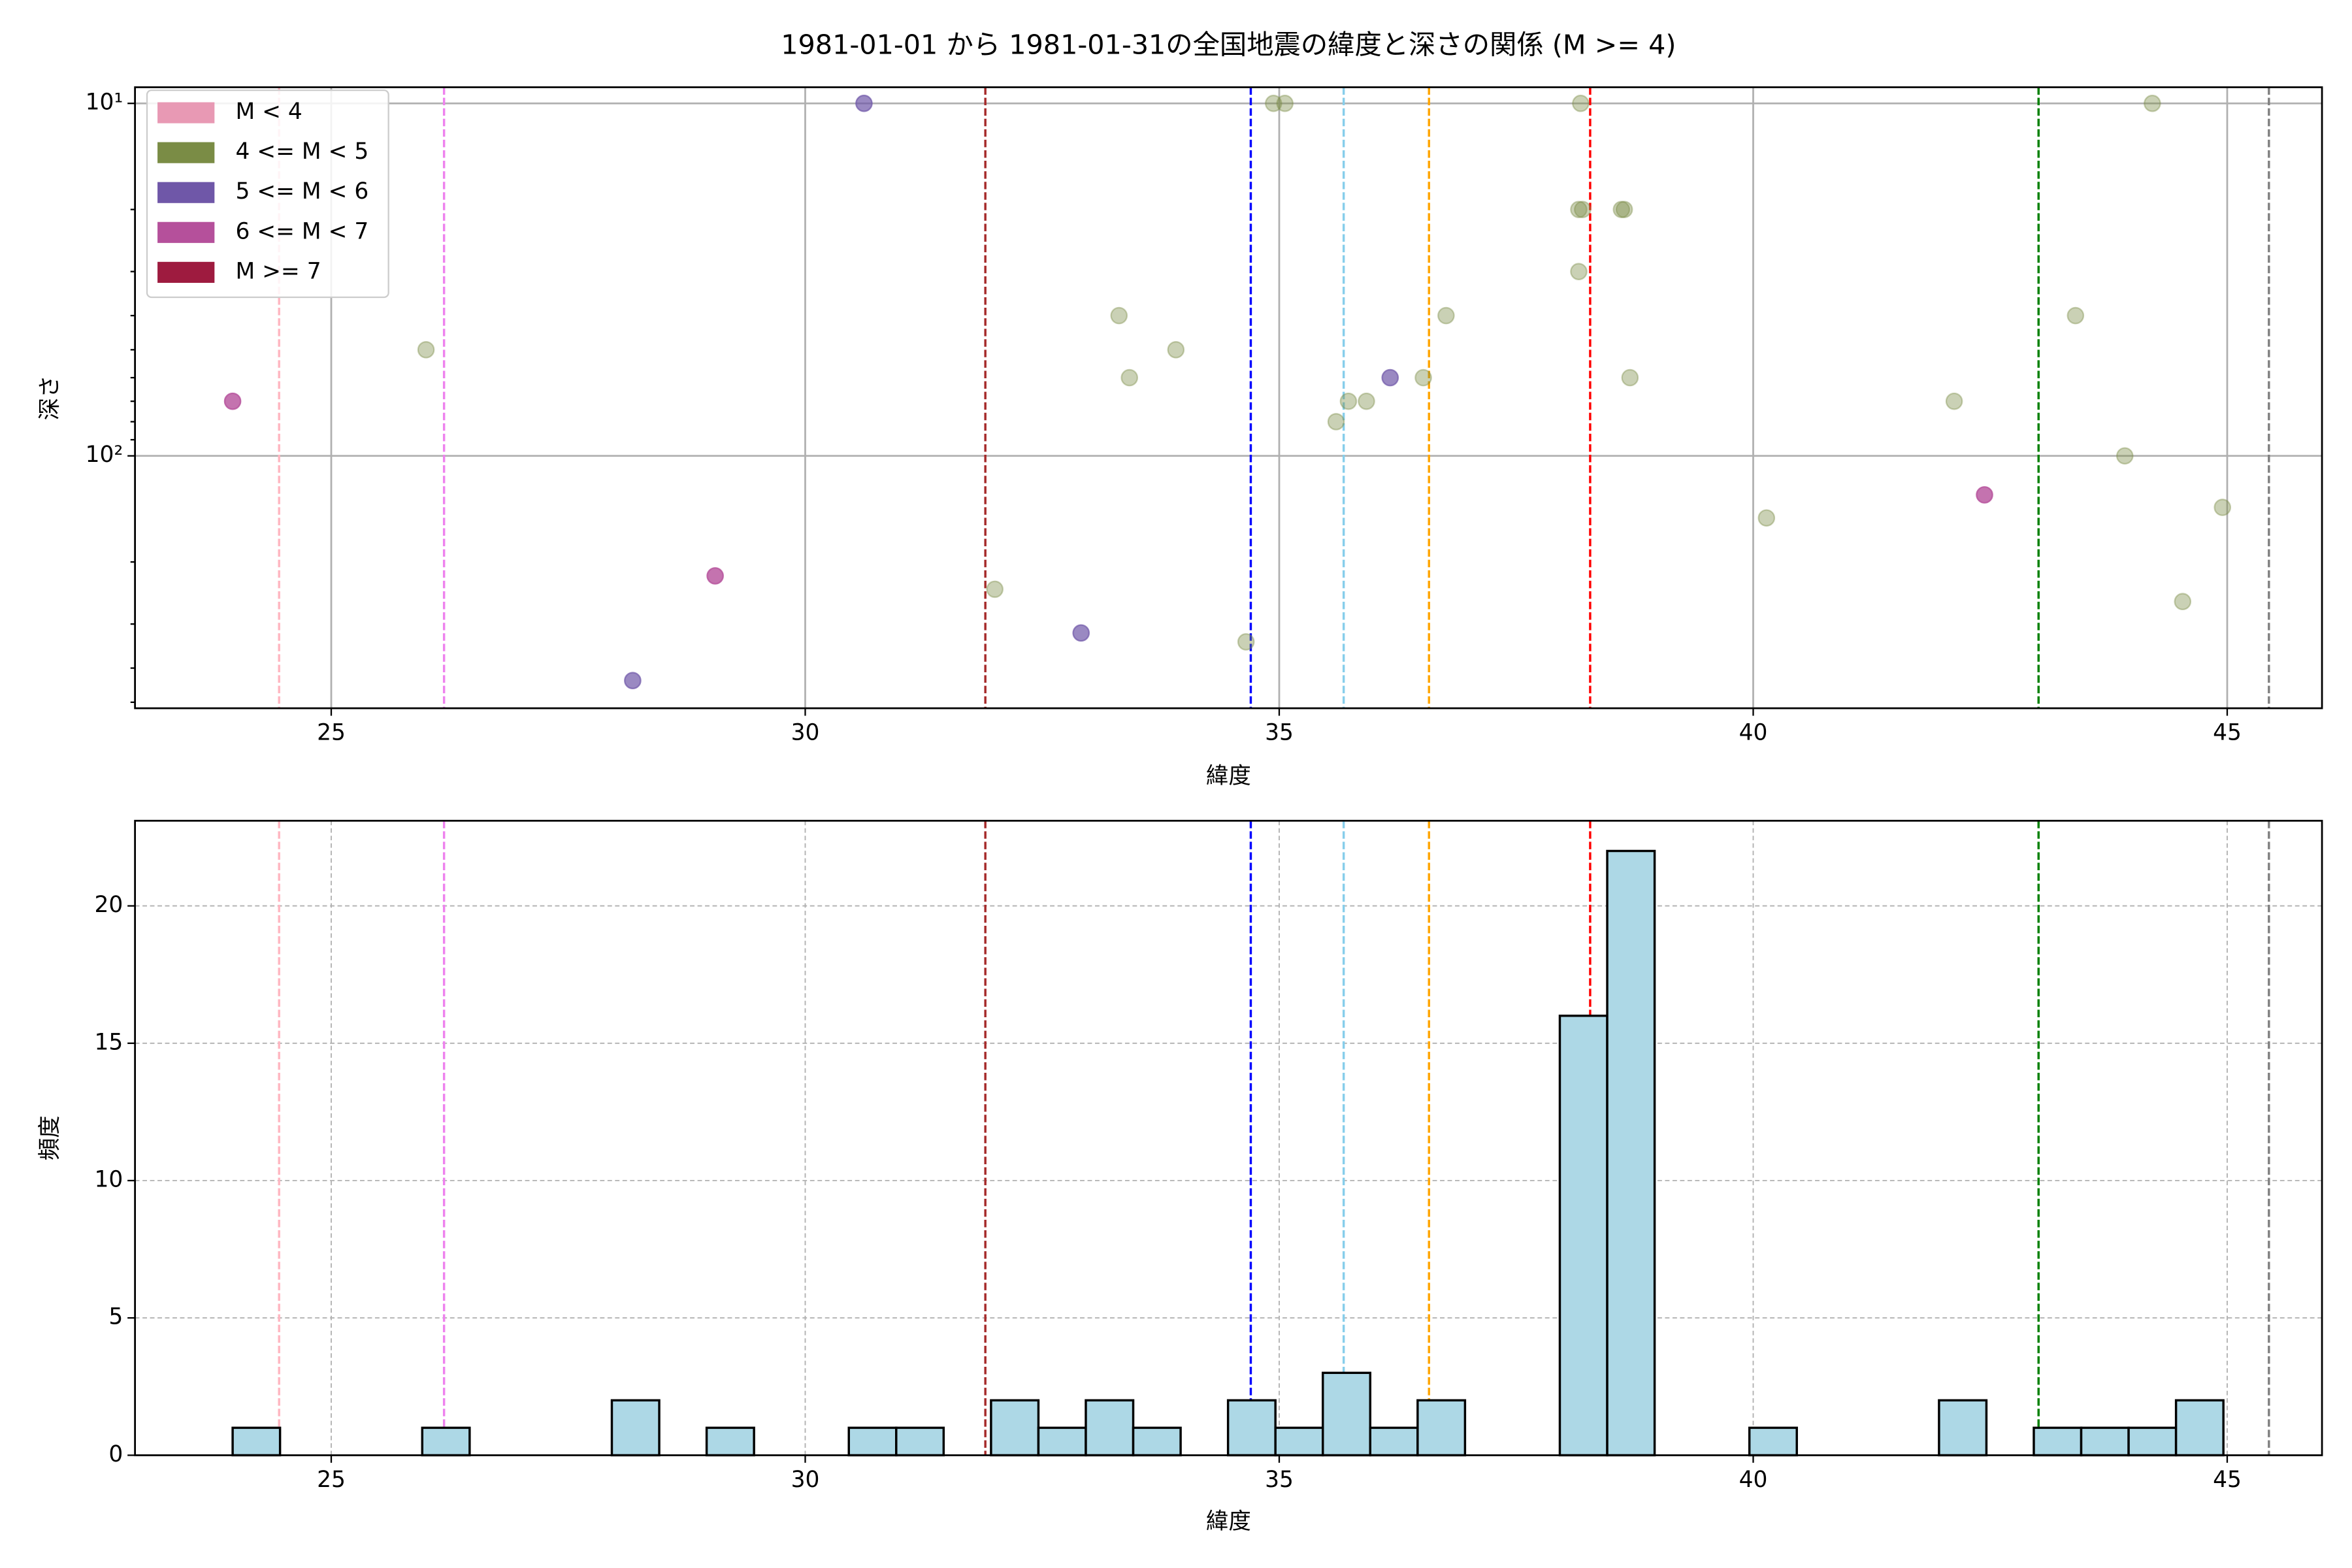  I want to click on y-axis-label: 深さ, so click(50, 397).